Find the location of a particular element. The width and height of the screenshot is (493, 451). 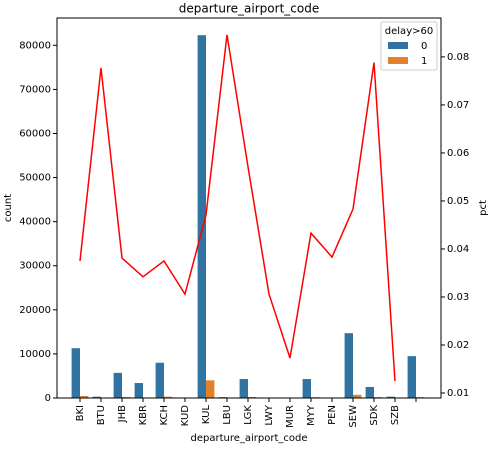

y2-tick-label: 0.05 is located at coordinates (458, 201).